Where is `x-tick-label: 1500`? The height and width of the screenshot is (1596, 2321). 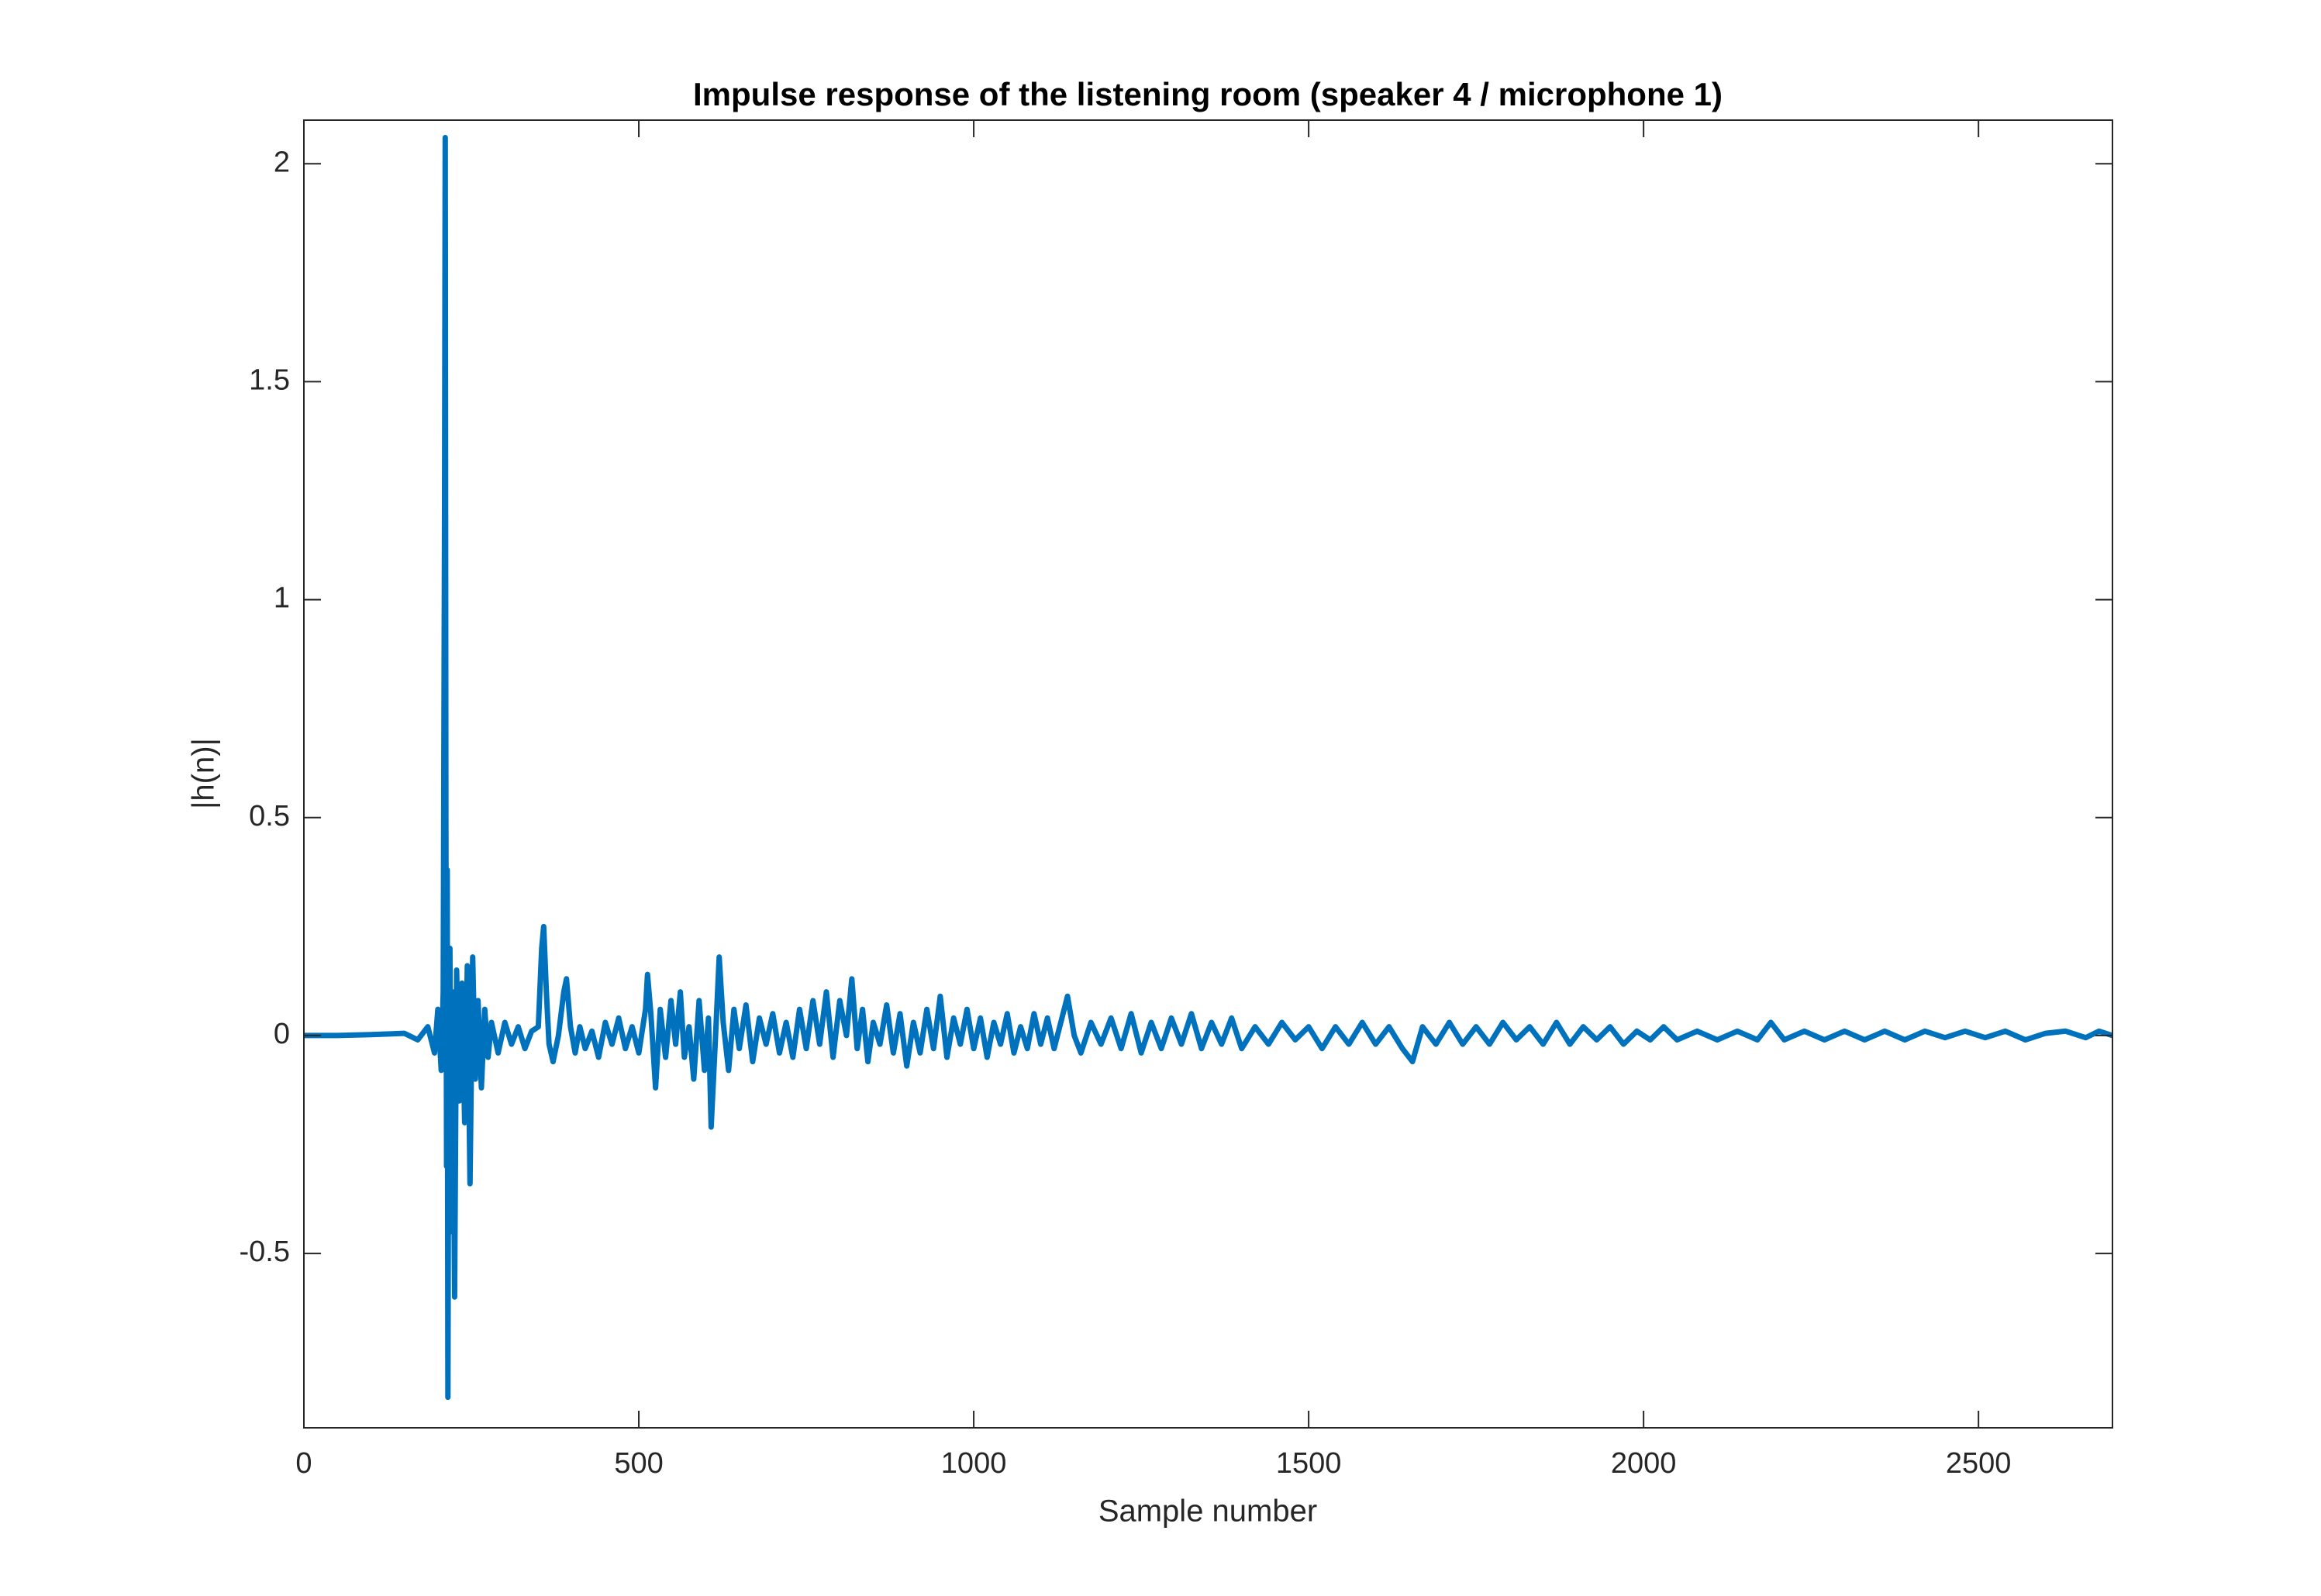
x-tick-label: 1500 is located at coordinates (1309, 1463).